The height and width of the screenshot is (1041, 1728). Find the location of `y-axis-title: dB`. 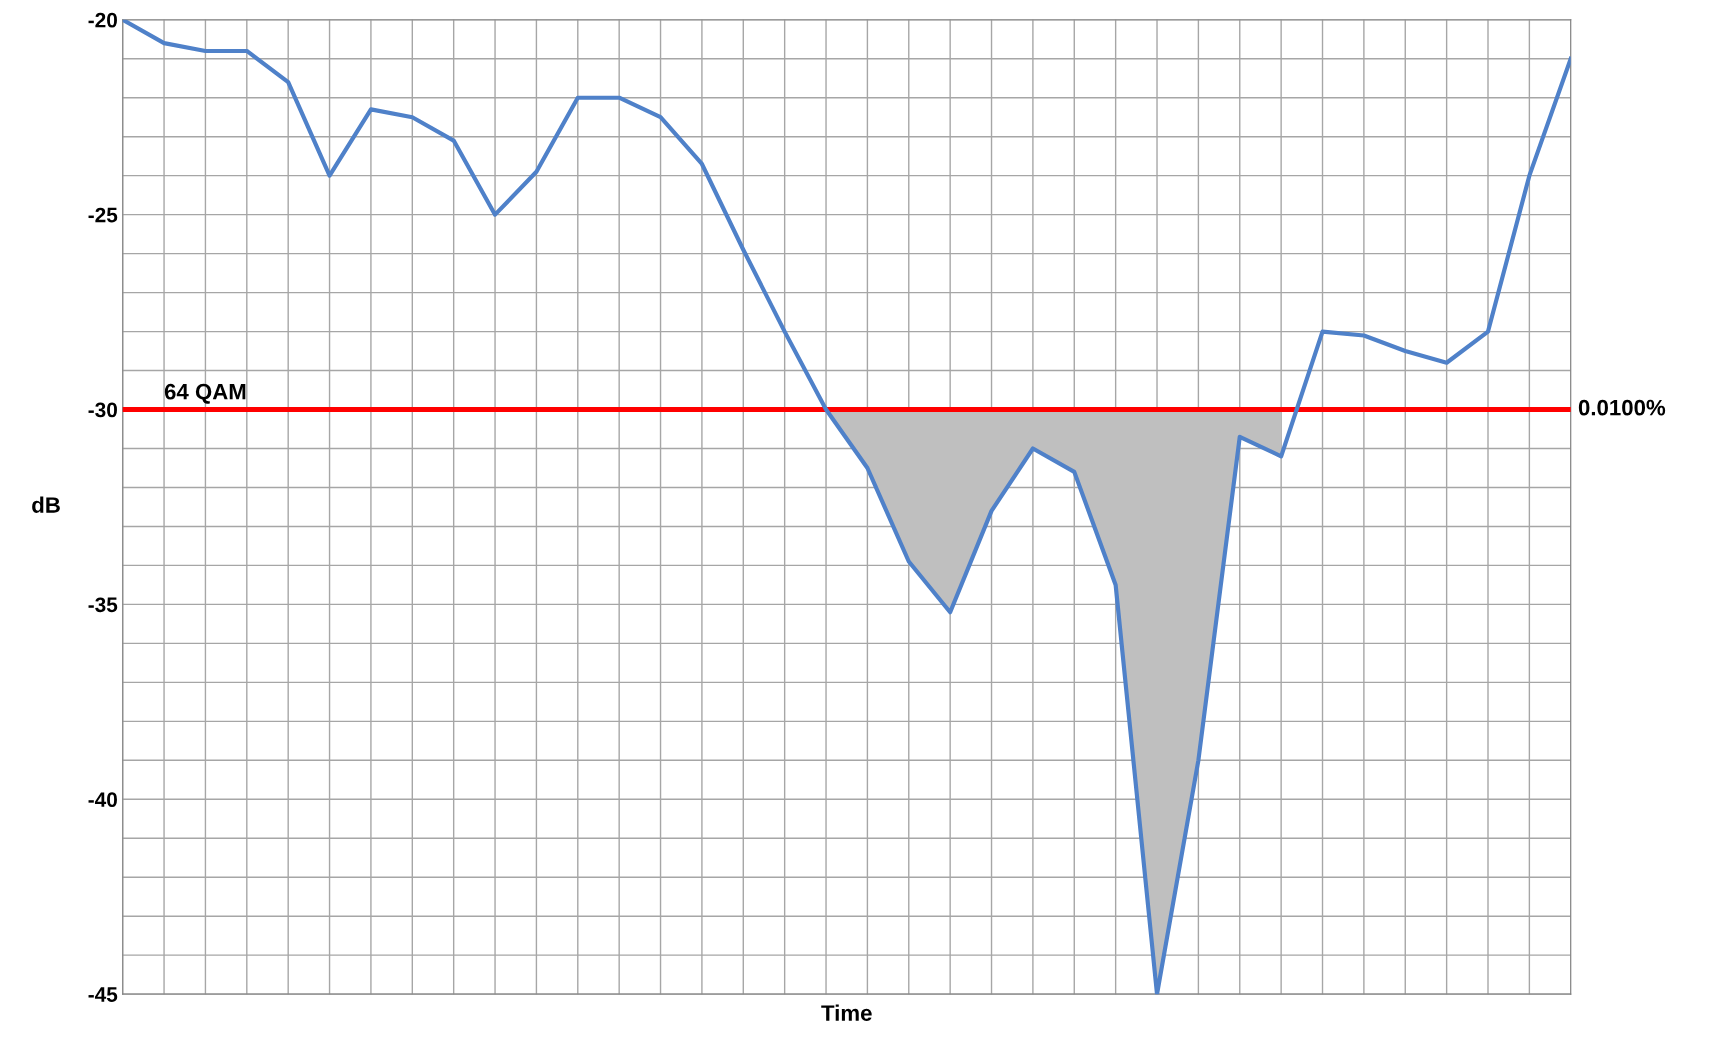

y-axis-title: dB is located at coordinates (46, 504).